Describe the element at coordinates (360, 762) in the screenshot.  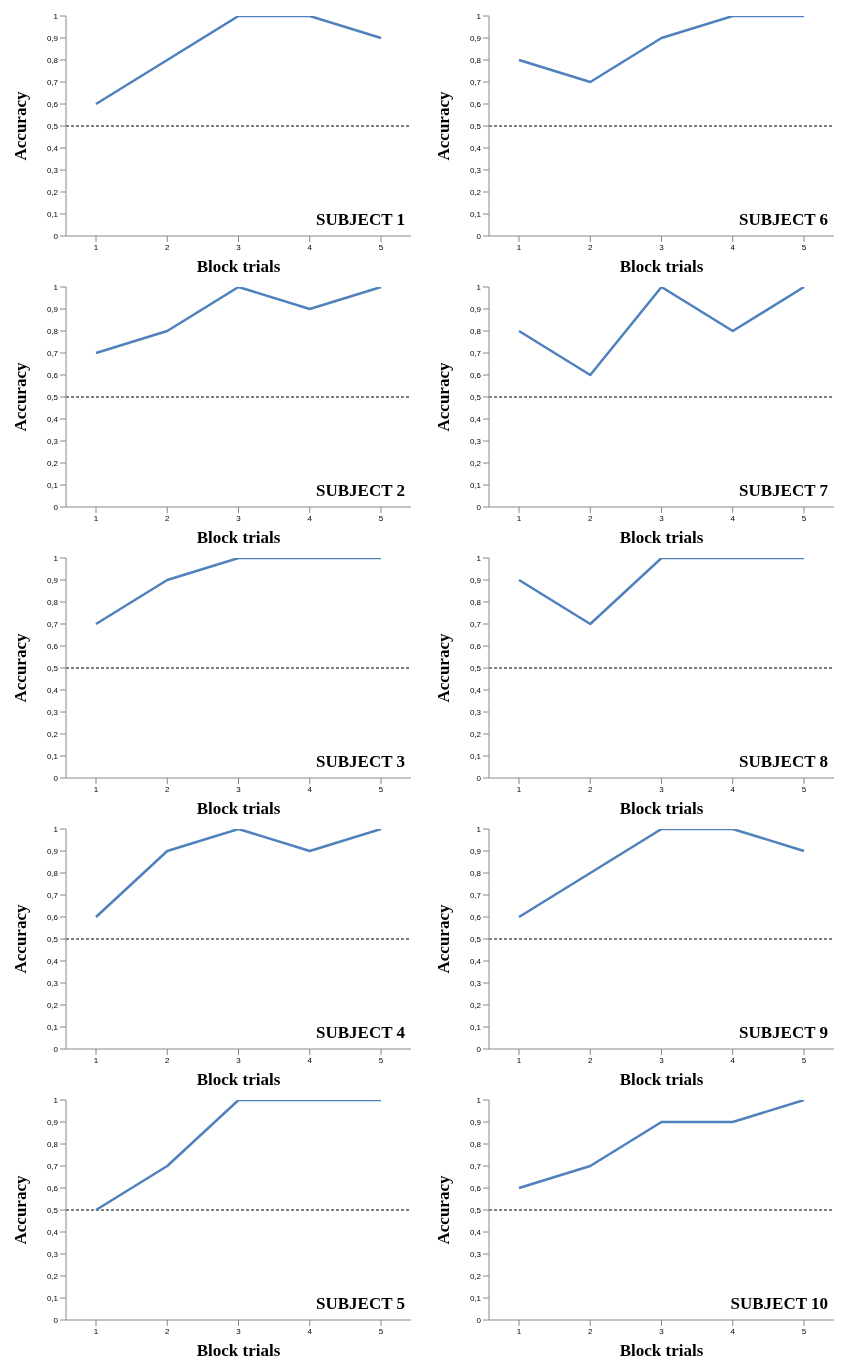
I see `text: SUBJECT 3` at that location.